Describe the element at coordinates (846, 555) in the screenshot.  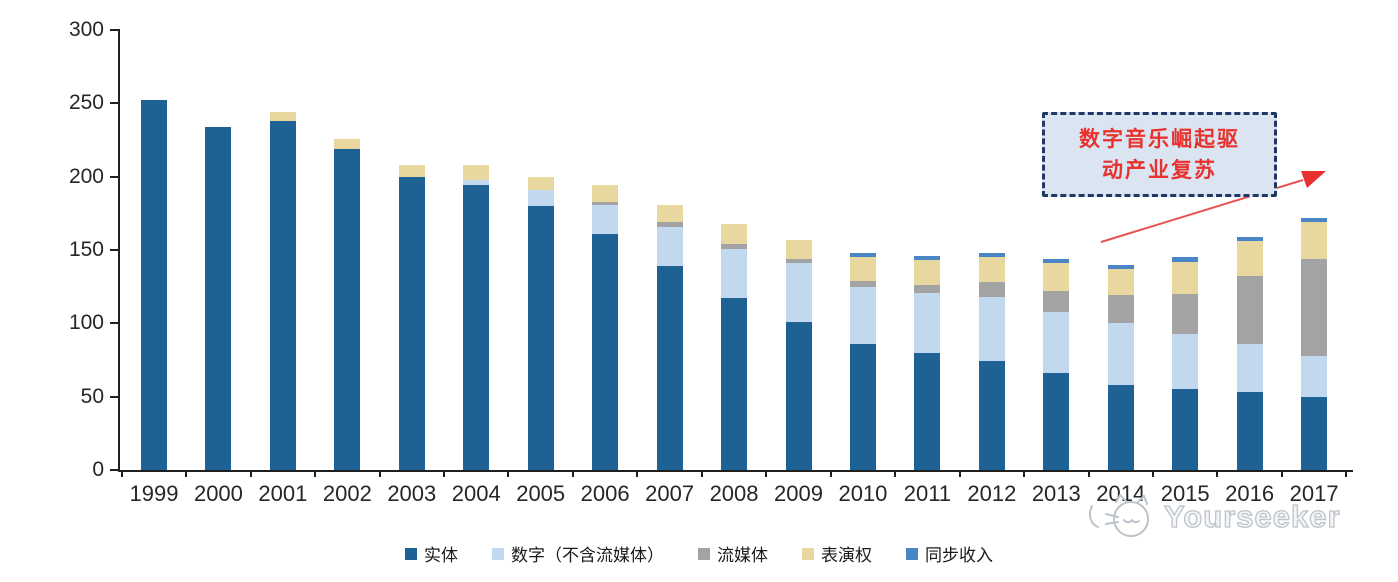
I see `legend-label: 表演权` at that location.